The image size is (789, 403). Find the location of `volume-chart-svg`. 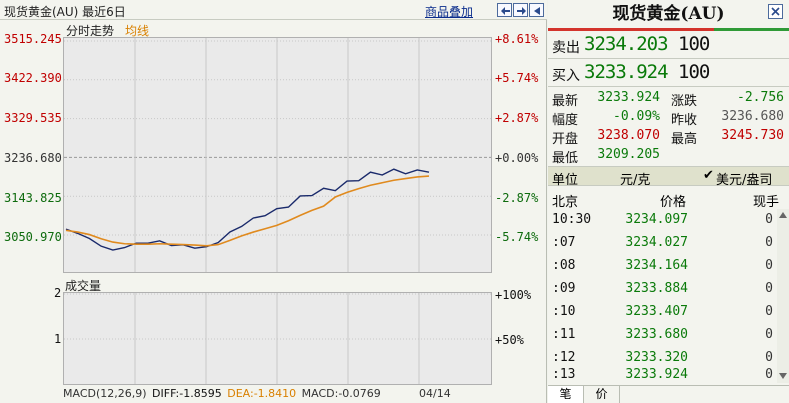

volume-chart-svg is located at coordinates (277, 338).